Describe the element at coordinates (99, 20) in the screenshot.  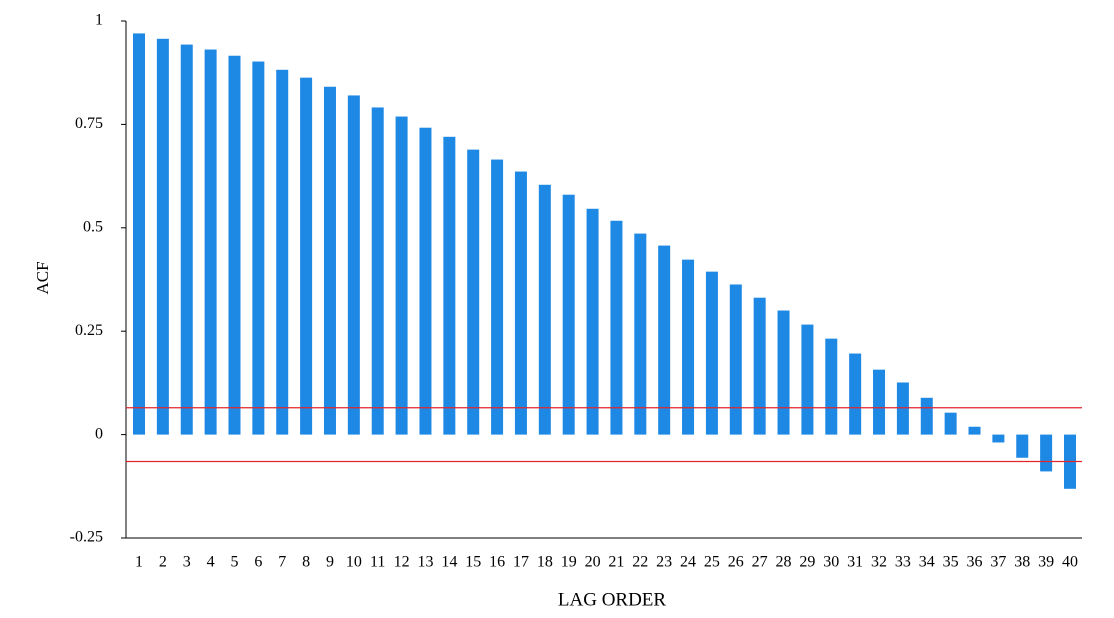
I see `y-tick-label: 1` at that location.